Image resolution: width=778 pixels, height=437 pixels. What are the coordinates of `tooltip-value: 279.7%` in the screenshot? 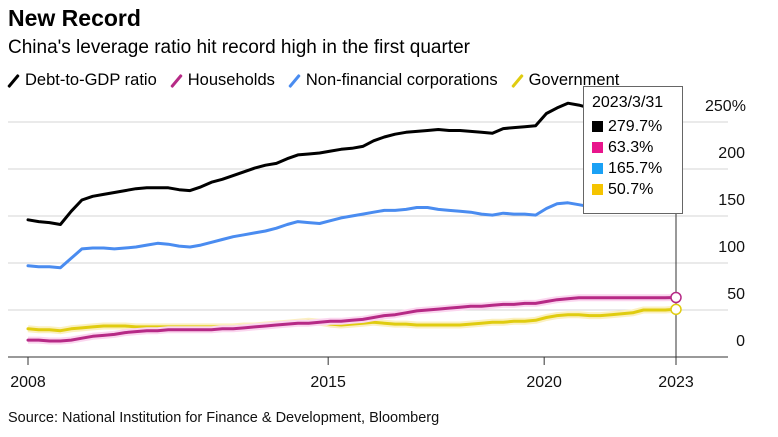 It's located at (635, 126).